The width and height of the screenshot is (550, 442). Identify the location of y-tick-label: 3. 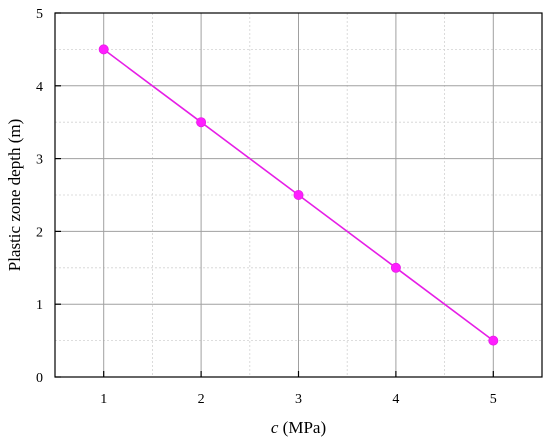
(39, 160).